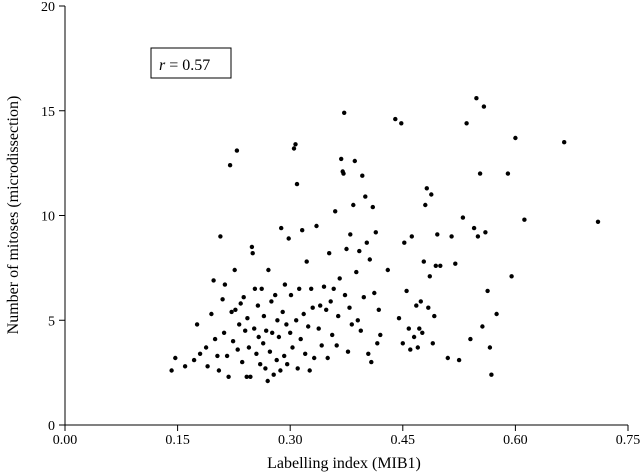  I want to click on annotation-value: = 0.57, so click(187, 65).